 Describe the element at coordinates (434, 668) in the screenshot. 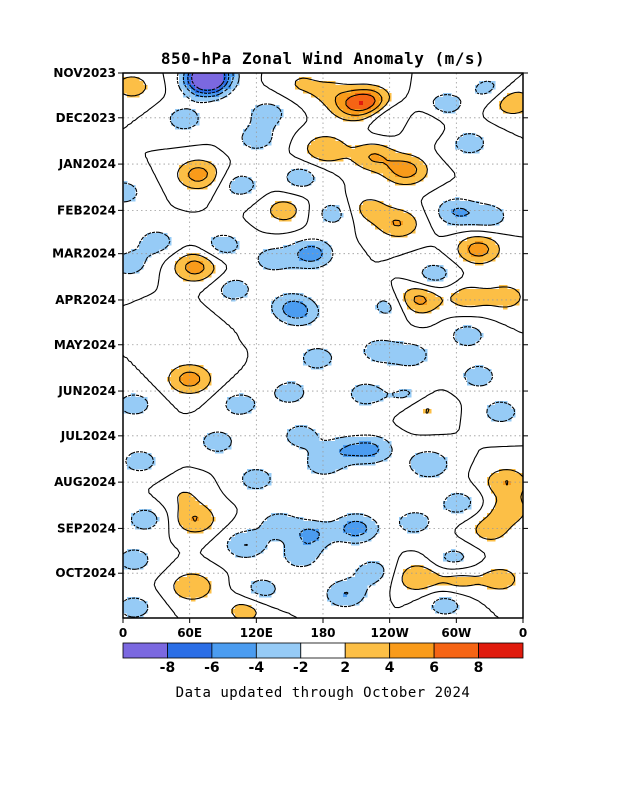

I see `colorbar-label: 6` at that location.